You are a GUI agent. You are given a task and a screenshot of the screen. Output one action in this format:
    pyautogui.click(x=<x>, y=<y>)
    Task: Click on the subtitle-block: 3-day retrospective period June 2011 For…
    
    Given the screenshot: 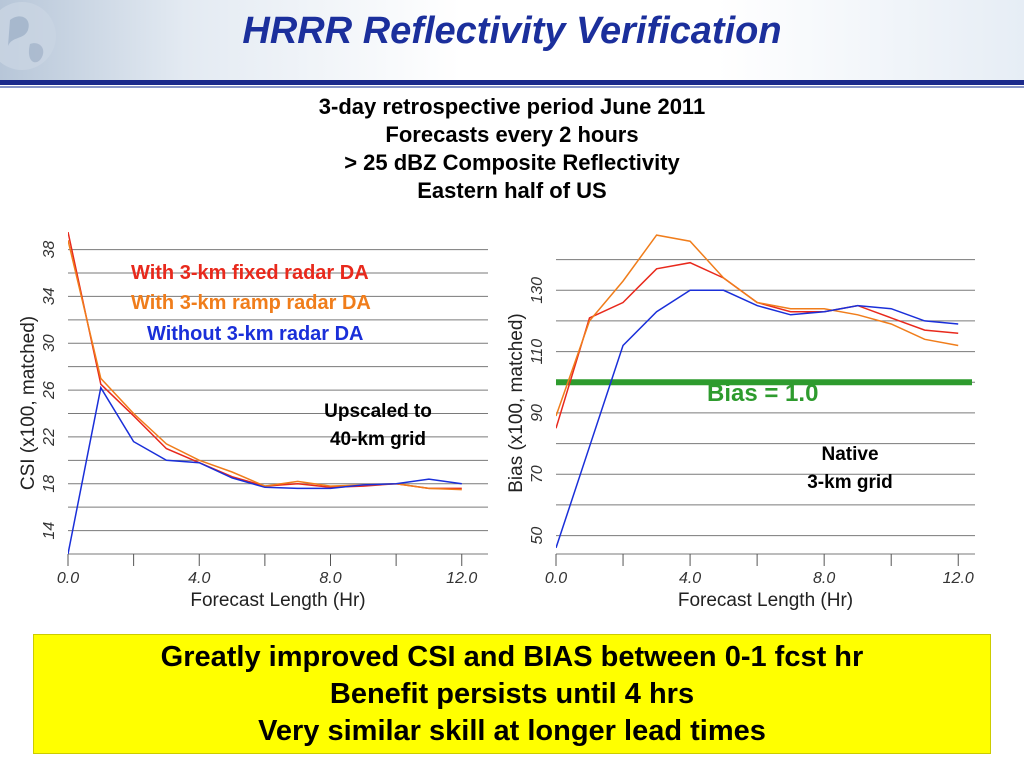 What is the action you would take?
    pyautogui.click(x=512, y=149)
    